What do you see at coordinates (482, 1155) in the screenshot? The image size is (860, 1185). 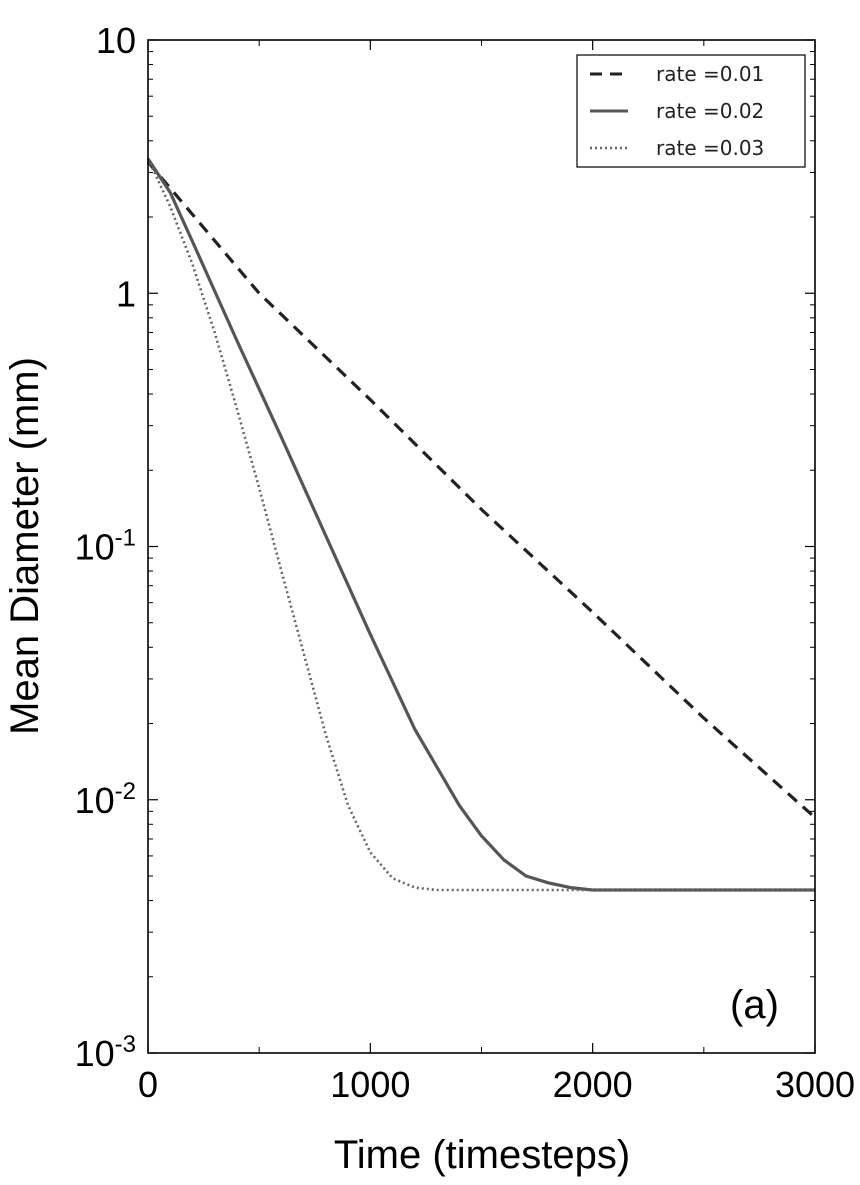 I see `x-axis-label: Time (timesteps)` at bounding box center [482, 1155].